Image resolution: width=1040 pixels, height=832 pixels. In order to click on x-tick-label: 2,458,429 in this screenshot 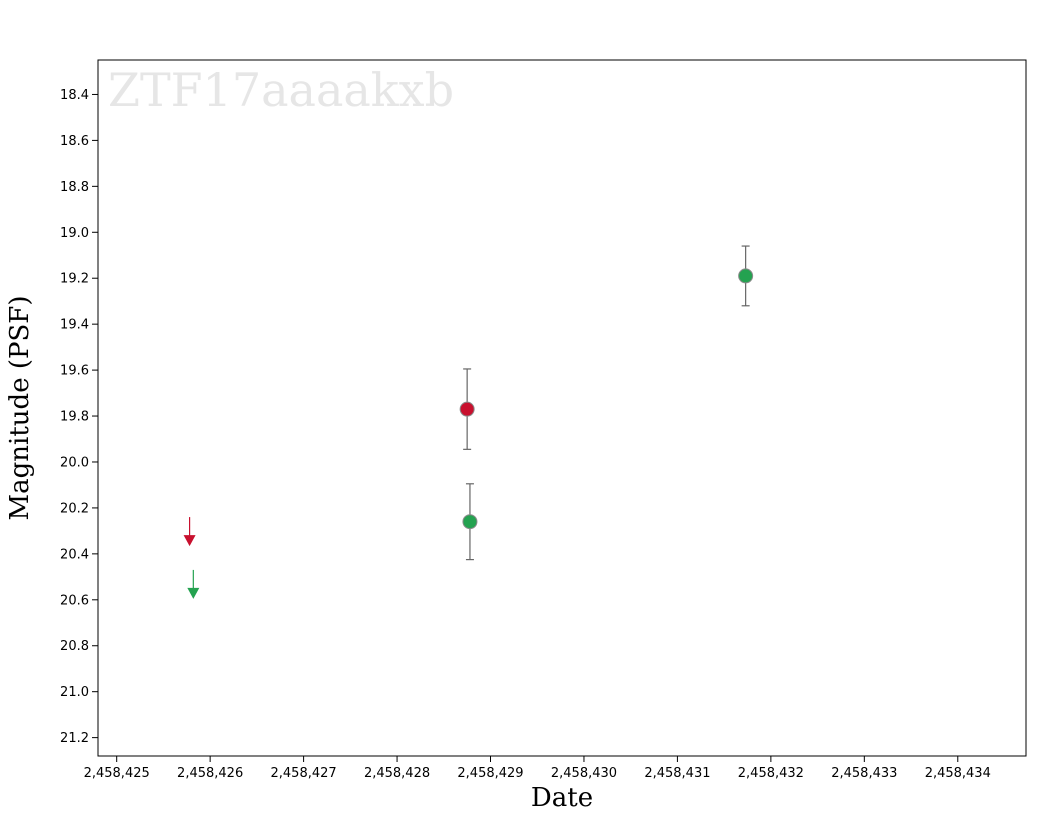, I will do `click(490, 773)`.